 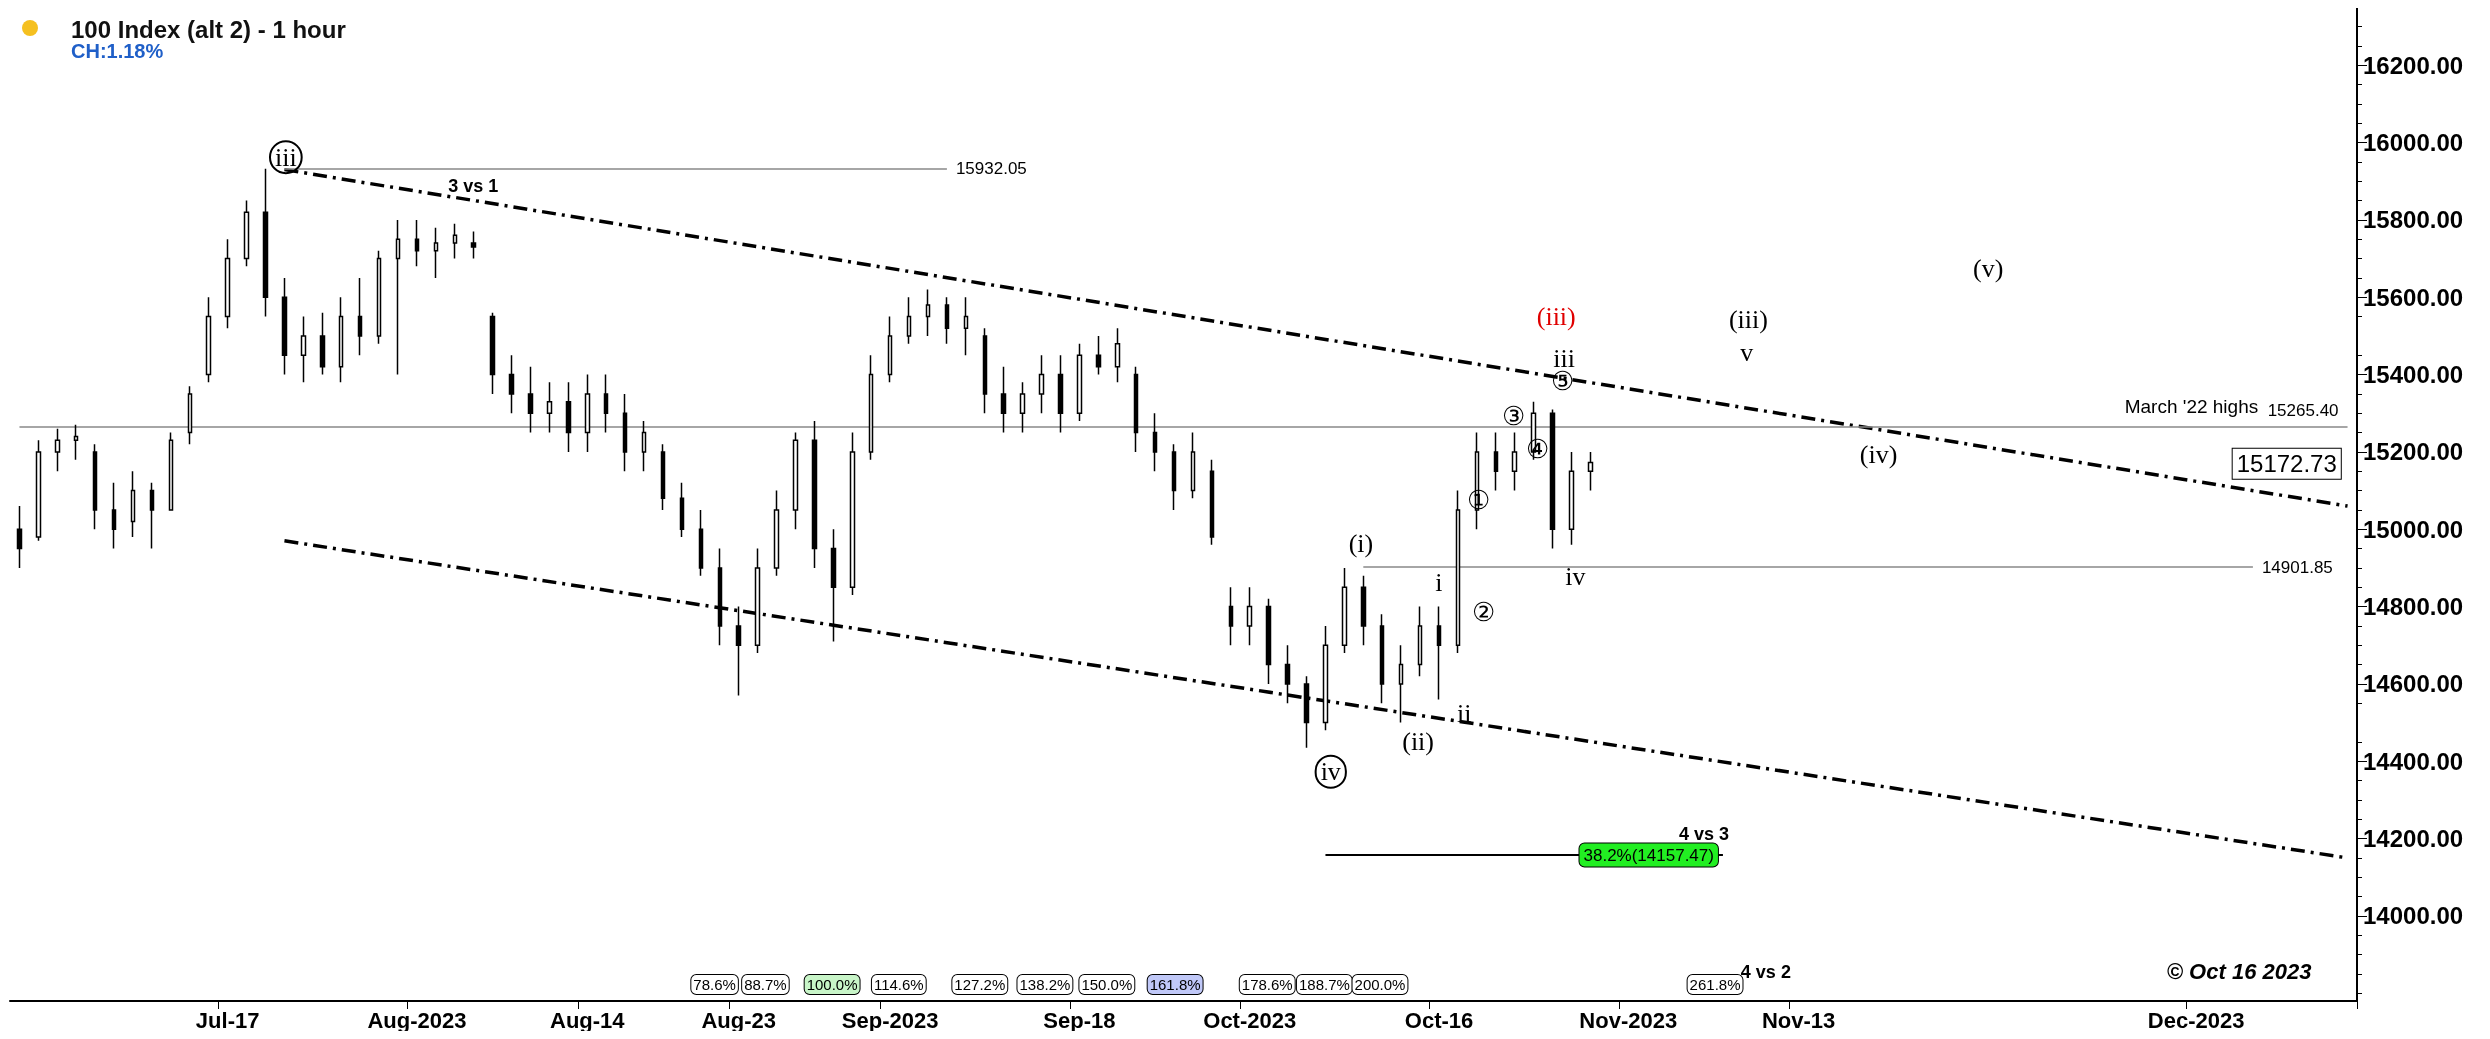 What do you see at coordinates (991, 169) in the screenshot?
I see `ref-line-label: 15932.05` at bounding box center [991, 169].